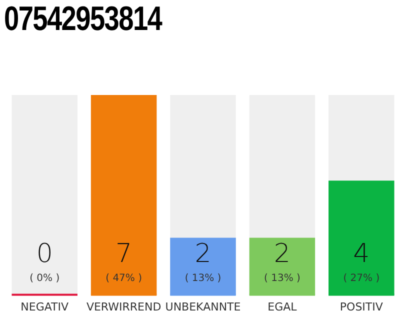 The image size is (410, 320). I want to click on data-label: 0 ( 0% ), so click(45, 261).